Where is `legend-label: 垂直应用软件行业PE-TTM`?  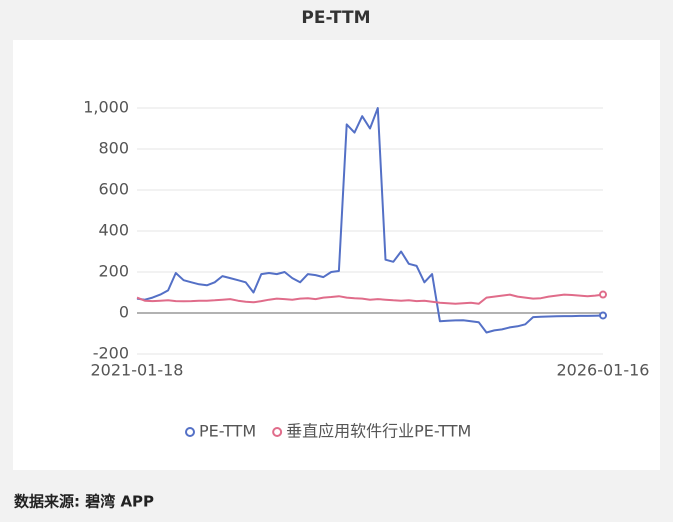
legend-label: 垂直应用软件行业PE-TTM is located at coordinates (378, 431).